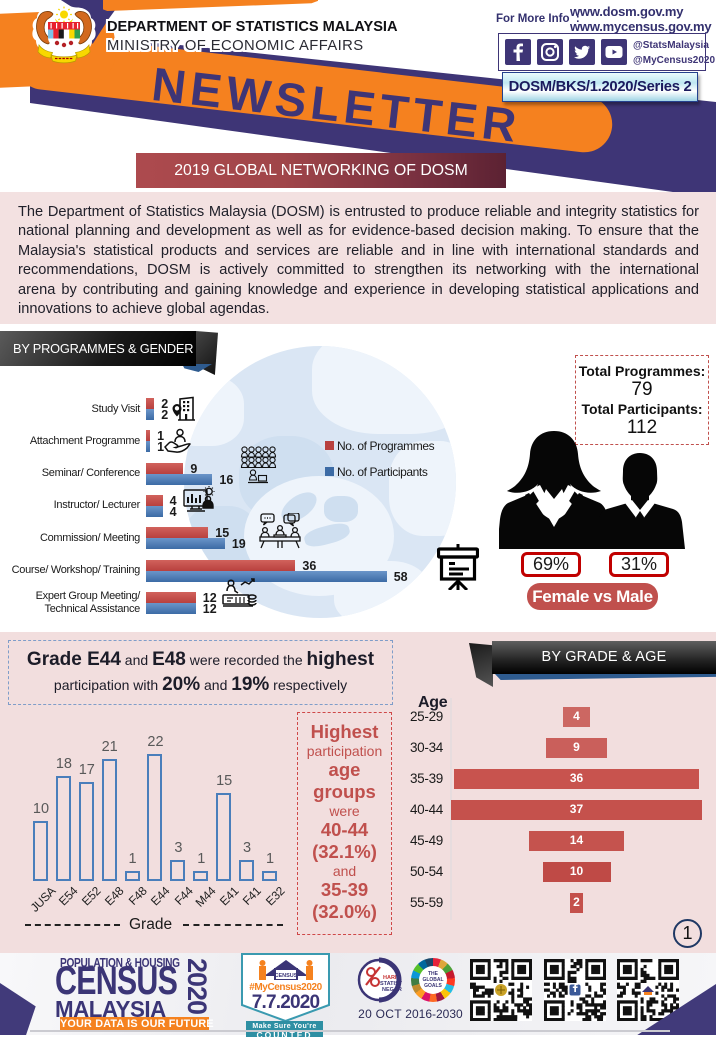 The image size is (716, 1040). I want to click on svg-text: CENSUS, so click(286, 976).